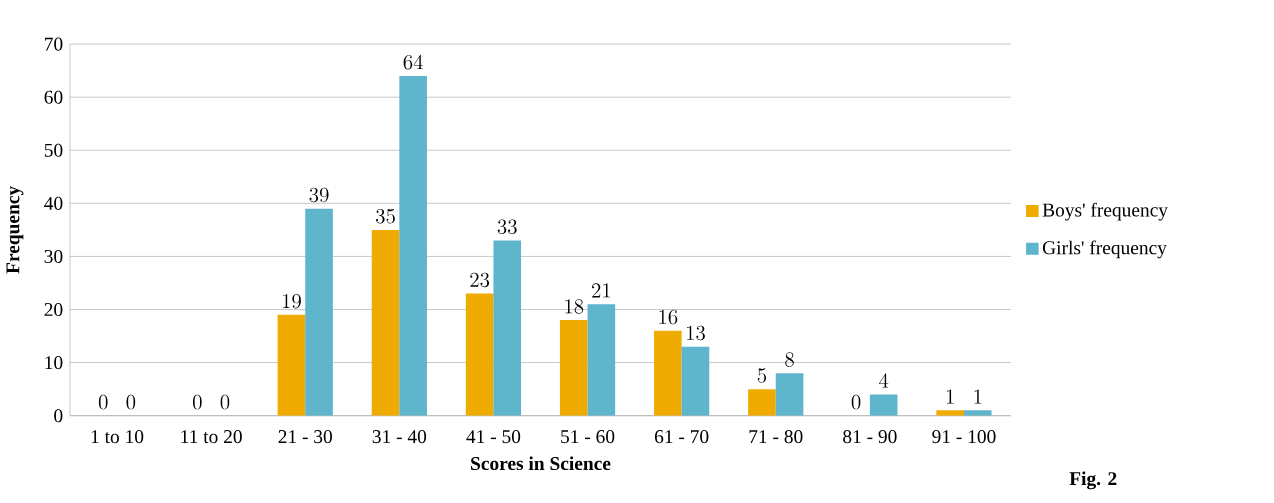 This screenshot has width=1274, height=503. Describe the element at coordinates (53, 257) in the screenshot. I see `y-tick-label: 30` at that location.